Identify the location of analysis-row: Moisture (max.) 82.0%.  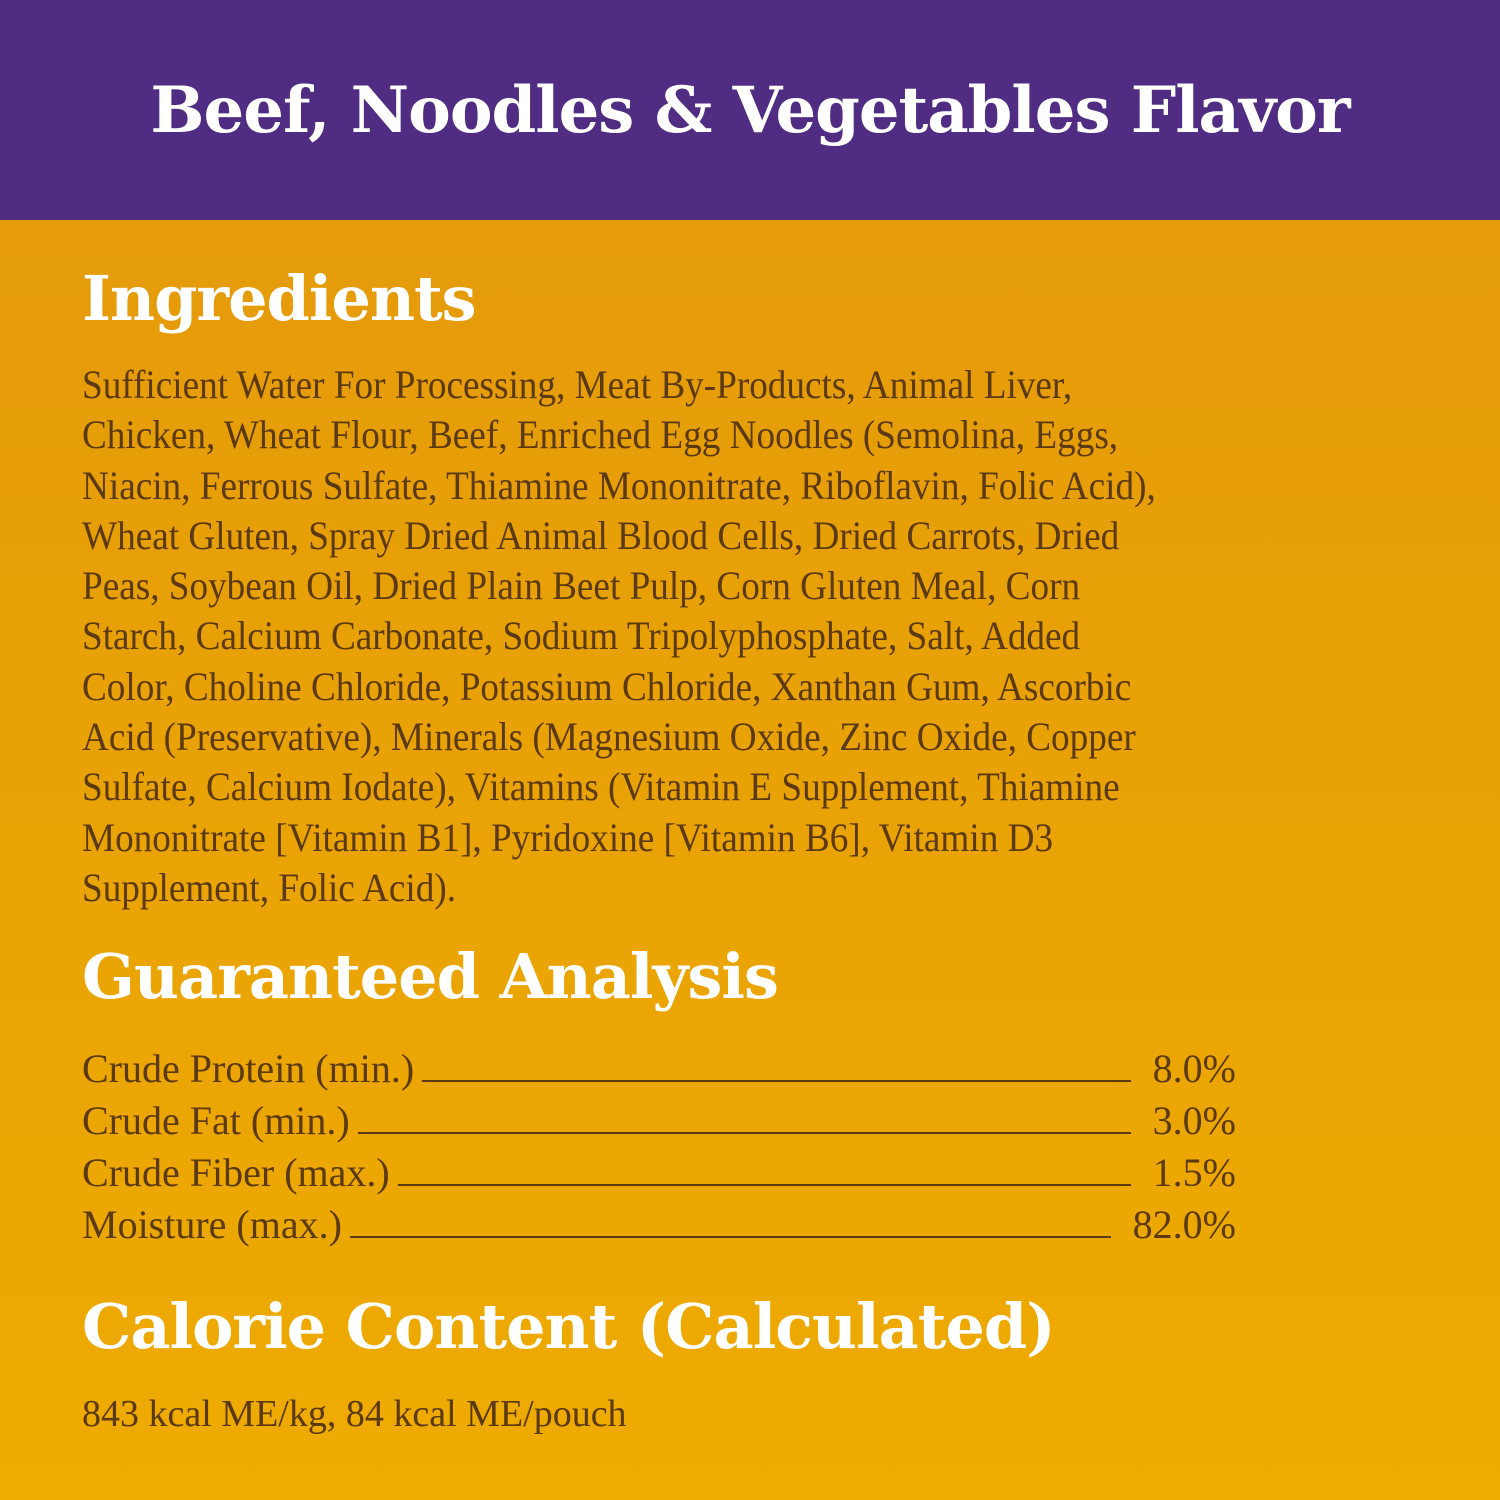
(659, 1222).